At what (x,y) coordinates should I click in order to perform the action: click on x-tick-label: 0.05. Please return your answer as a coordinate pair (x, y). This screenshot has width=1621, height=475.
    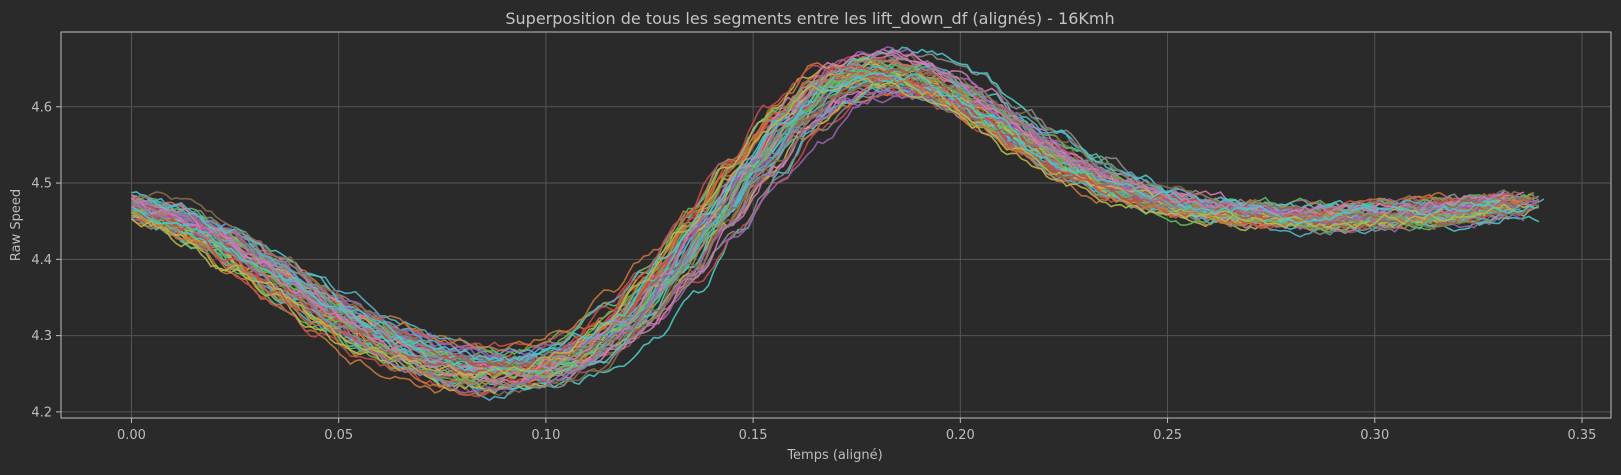
    Looking at the image, I should click on (338, 435).